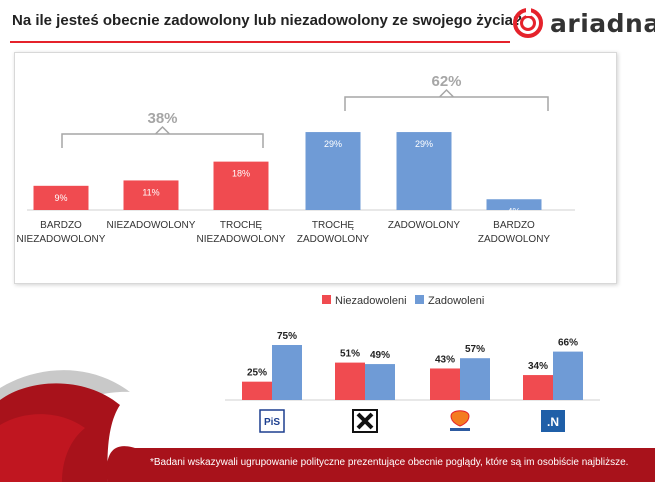 The height and width of the screenshot is (482, 655). Describe the element at coordinates (380, 355) in the screenshot. I see `bar-value-label: 49%` at that location.